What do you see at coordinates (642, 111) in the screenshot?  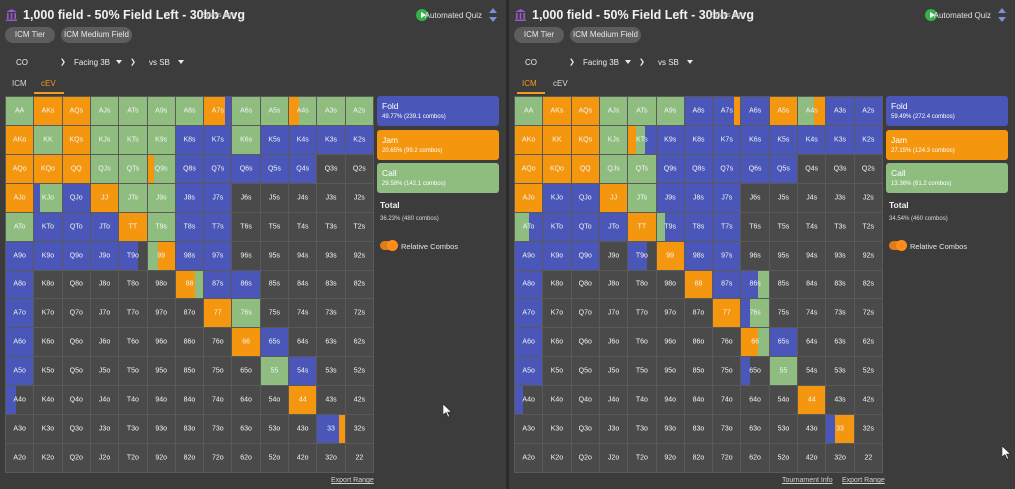 I see `hand-cell-ATs: ATs` at bounding box center [642, 111].